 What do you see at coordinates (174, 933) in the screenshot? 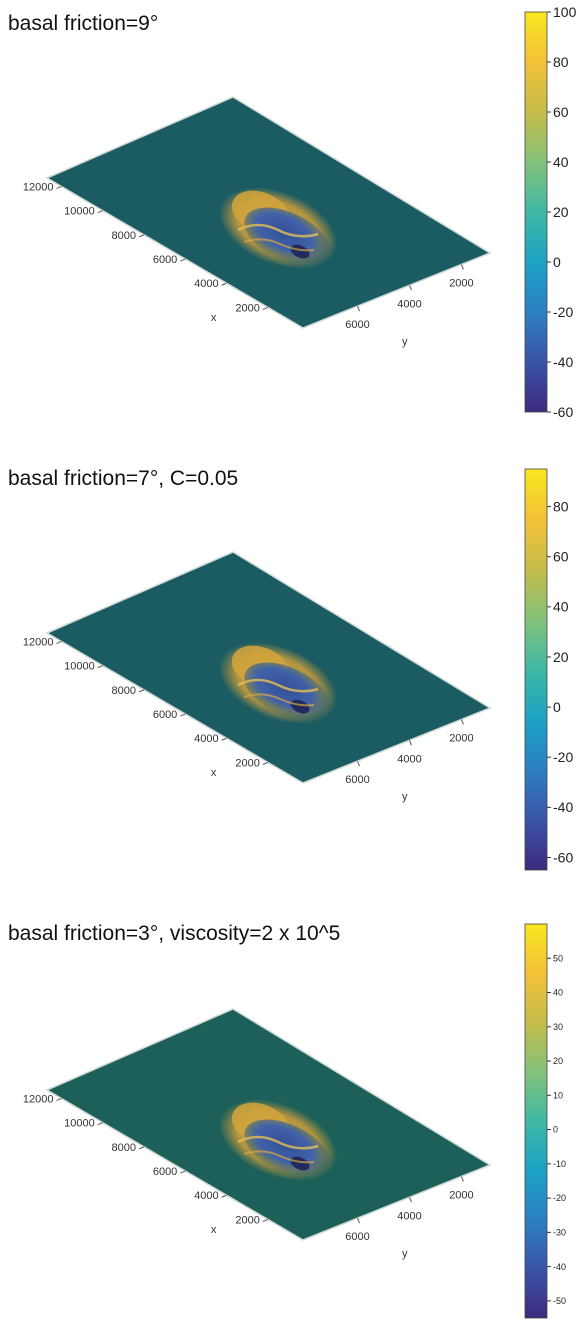
I see `chart-title: basal friction=3°, viscosity=2 x 10^5` at bounding box center [174, 933].